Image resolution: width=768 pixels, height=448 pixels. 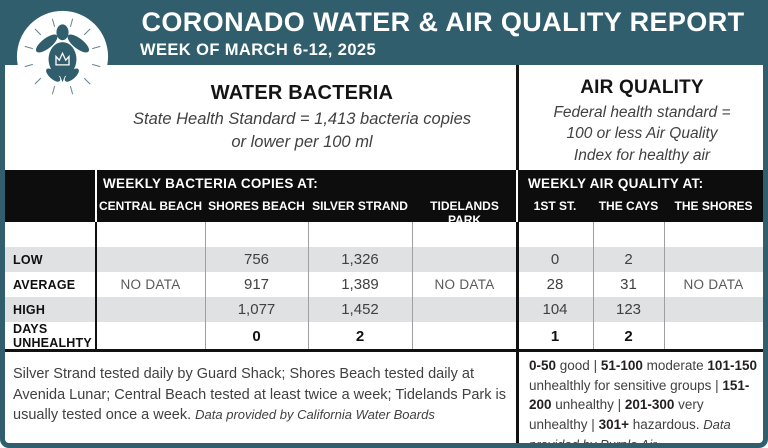 What do you see at coordinates (555, 284) in the screenshot?
I see `table-cell: 28` at bounding box center [555, 284].